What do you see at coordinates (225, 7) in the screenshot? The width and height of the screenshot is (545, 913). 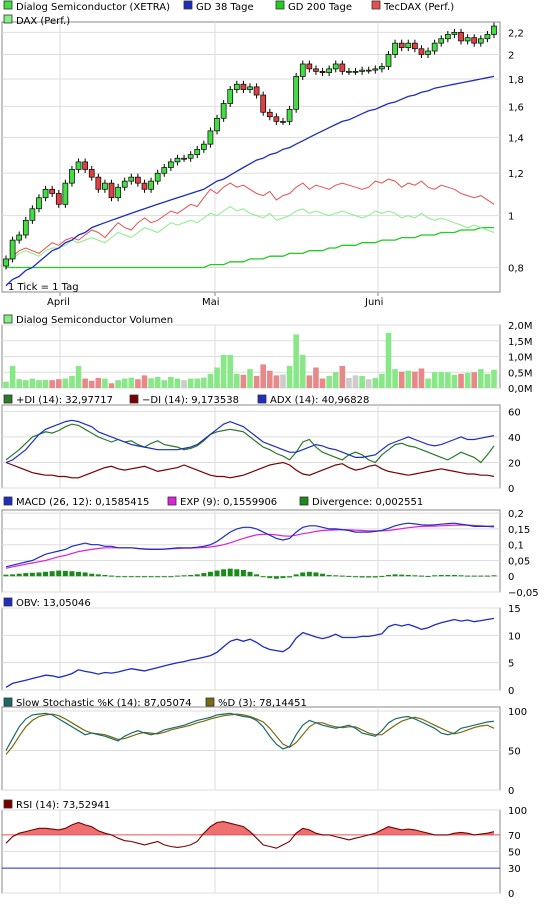 I see `legend-label-1: GD 38 Tage` at bounding box center [225, 7].